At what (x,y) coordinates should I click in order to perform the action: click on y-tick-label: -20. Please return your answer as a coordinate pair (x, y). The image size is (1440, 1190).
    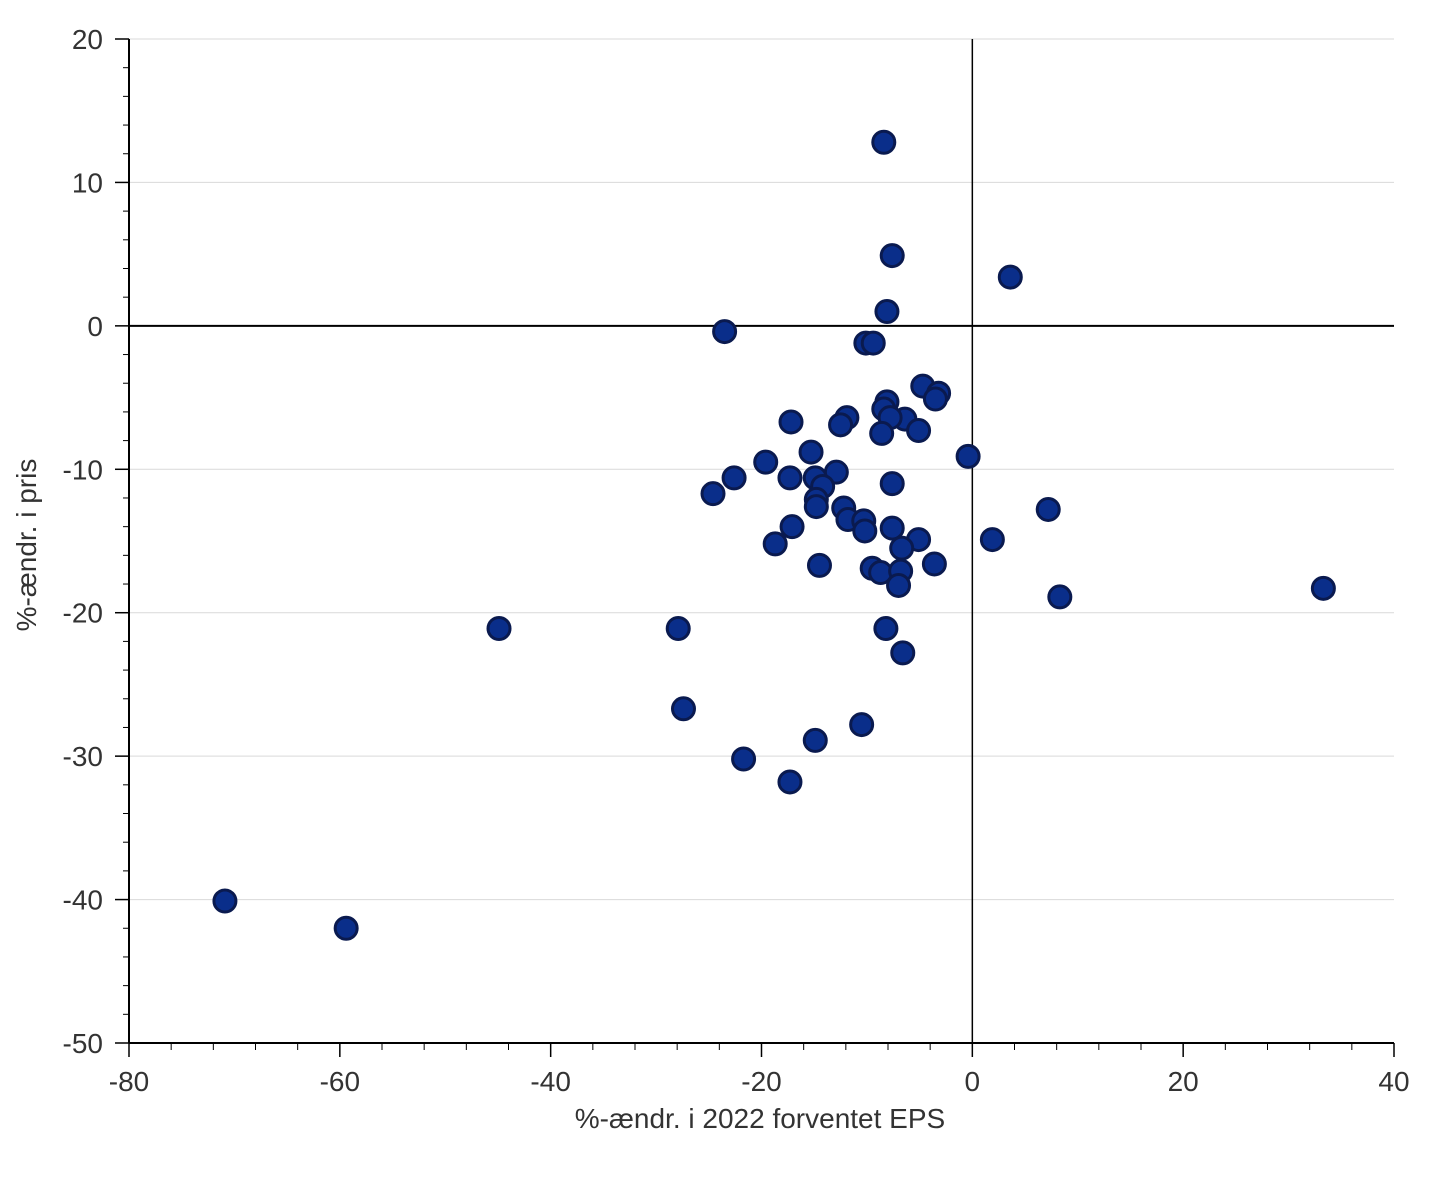
    Looking at the image, I should click on (83, 613).